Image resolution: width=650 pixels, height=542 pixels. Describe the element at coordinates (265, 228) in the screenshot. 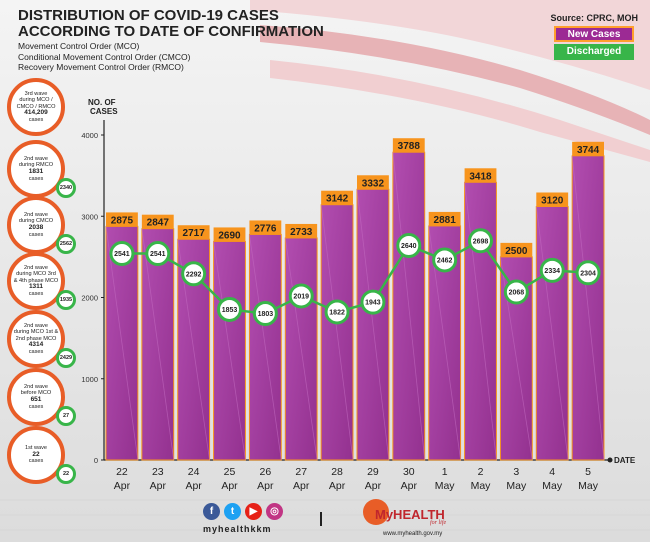

I see `bar-value-label: 2776` at that location.